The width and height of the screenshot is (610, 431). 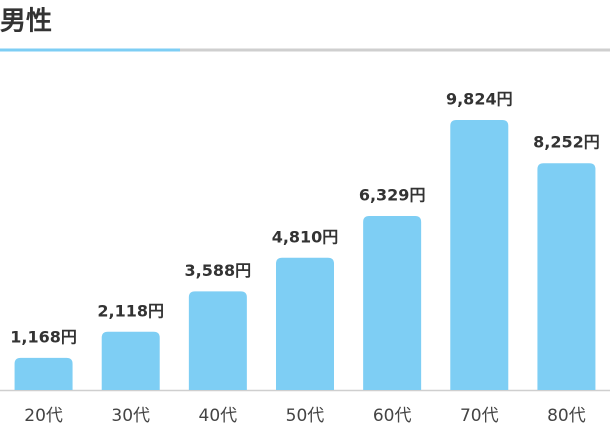 I want to click on x-tick-label: 40代, so click(x=218, y=416).